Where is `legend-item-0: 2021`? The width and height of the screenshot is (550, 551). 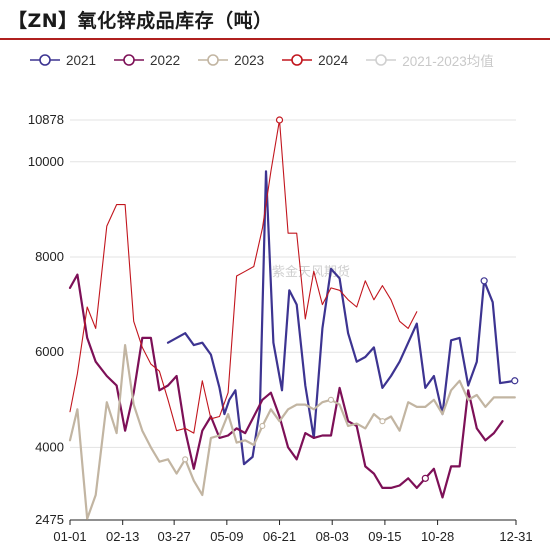 legend-item-0: 2021 is located at coordinates (63, 60).